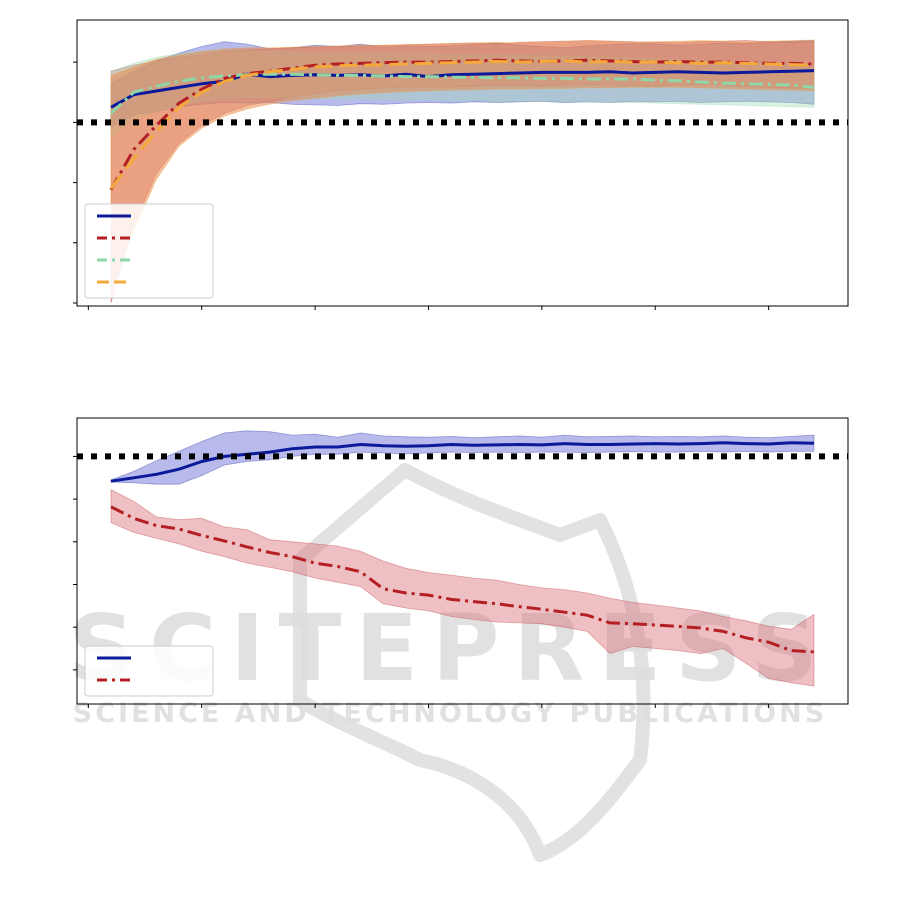  I want to click on series-green-line, so click(462, 93).